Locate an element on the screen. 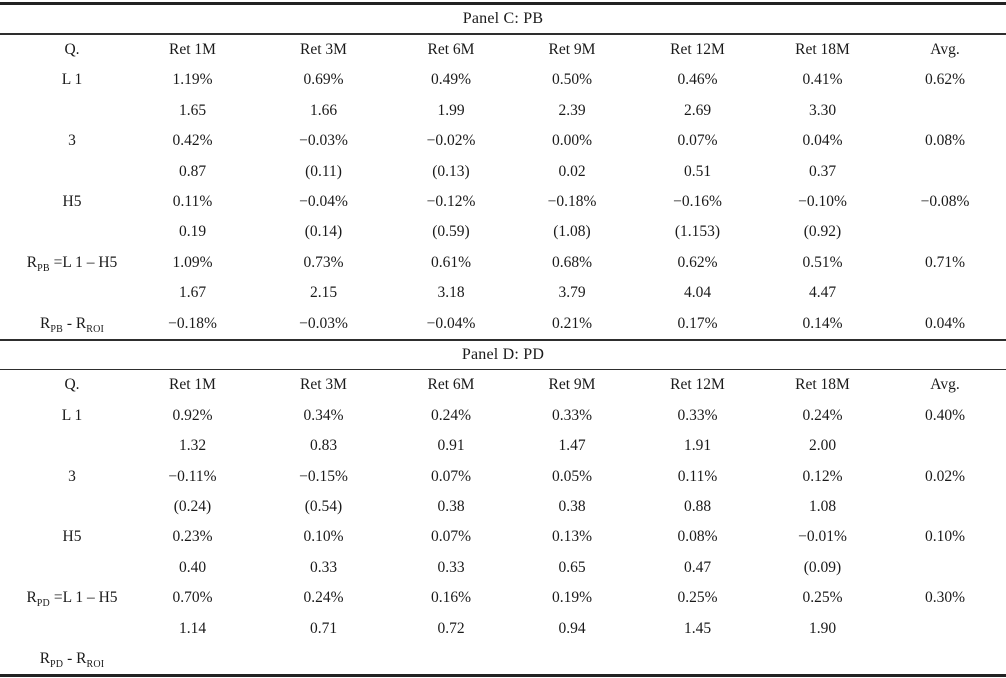 Image resolution: width=1006 pixels, height=678 pixels. data-cell: −0.01% is located at coordinates (822, 537).